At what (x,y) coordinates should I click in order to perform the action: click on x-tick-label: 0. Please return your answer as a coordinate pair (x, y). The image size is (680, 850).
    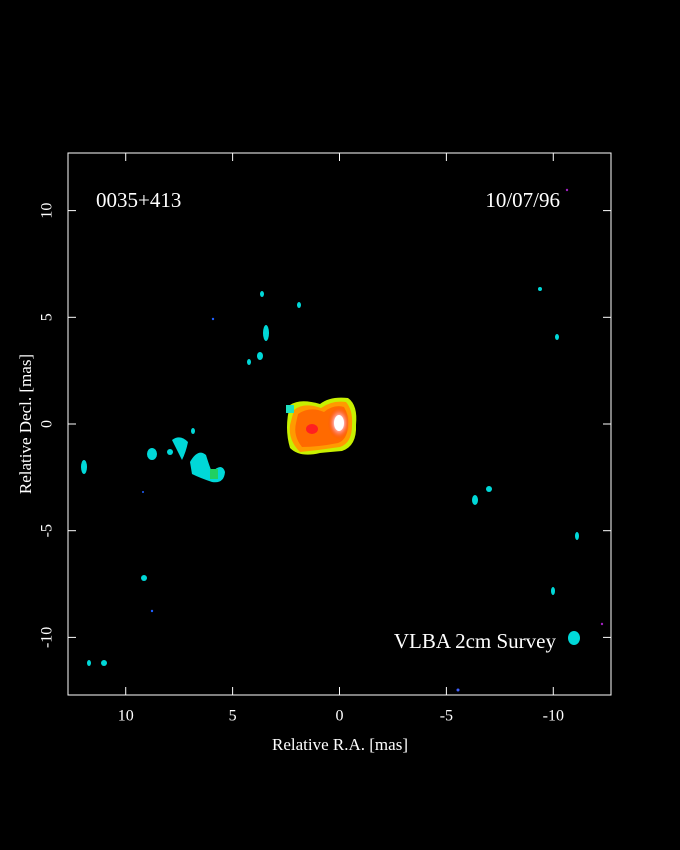
    Looking at the image, I should click on (340, 716).